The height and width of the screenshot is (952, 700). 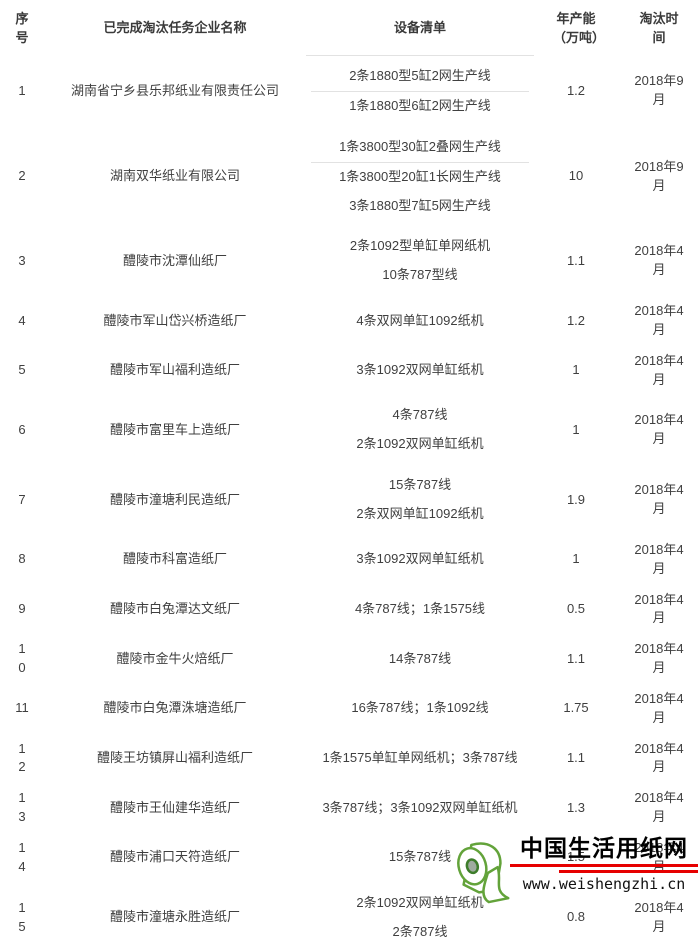 I want to click on cell-capacity: 1.75, so click(x=576, y=708).